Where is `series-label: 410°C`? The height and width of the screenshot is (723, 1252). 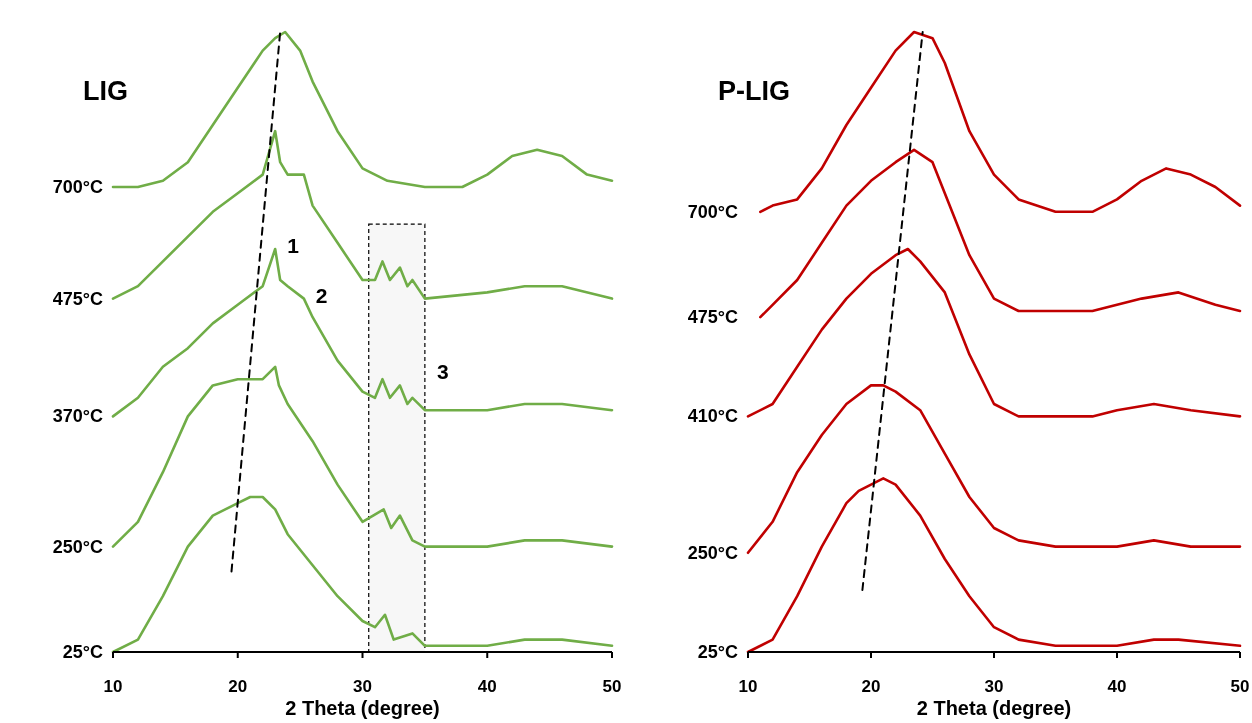
series-label: 410°C is located at coordinates (712, 416).